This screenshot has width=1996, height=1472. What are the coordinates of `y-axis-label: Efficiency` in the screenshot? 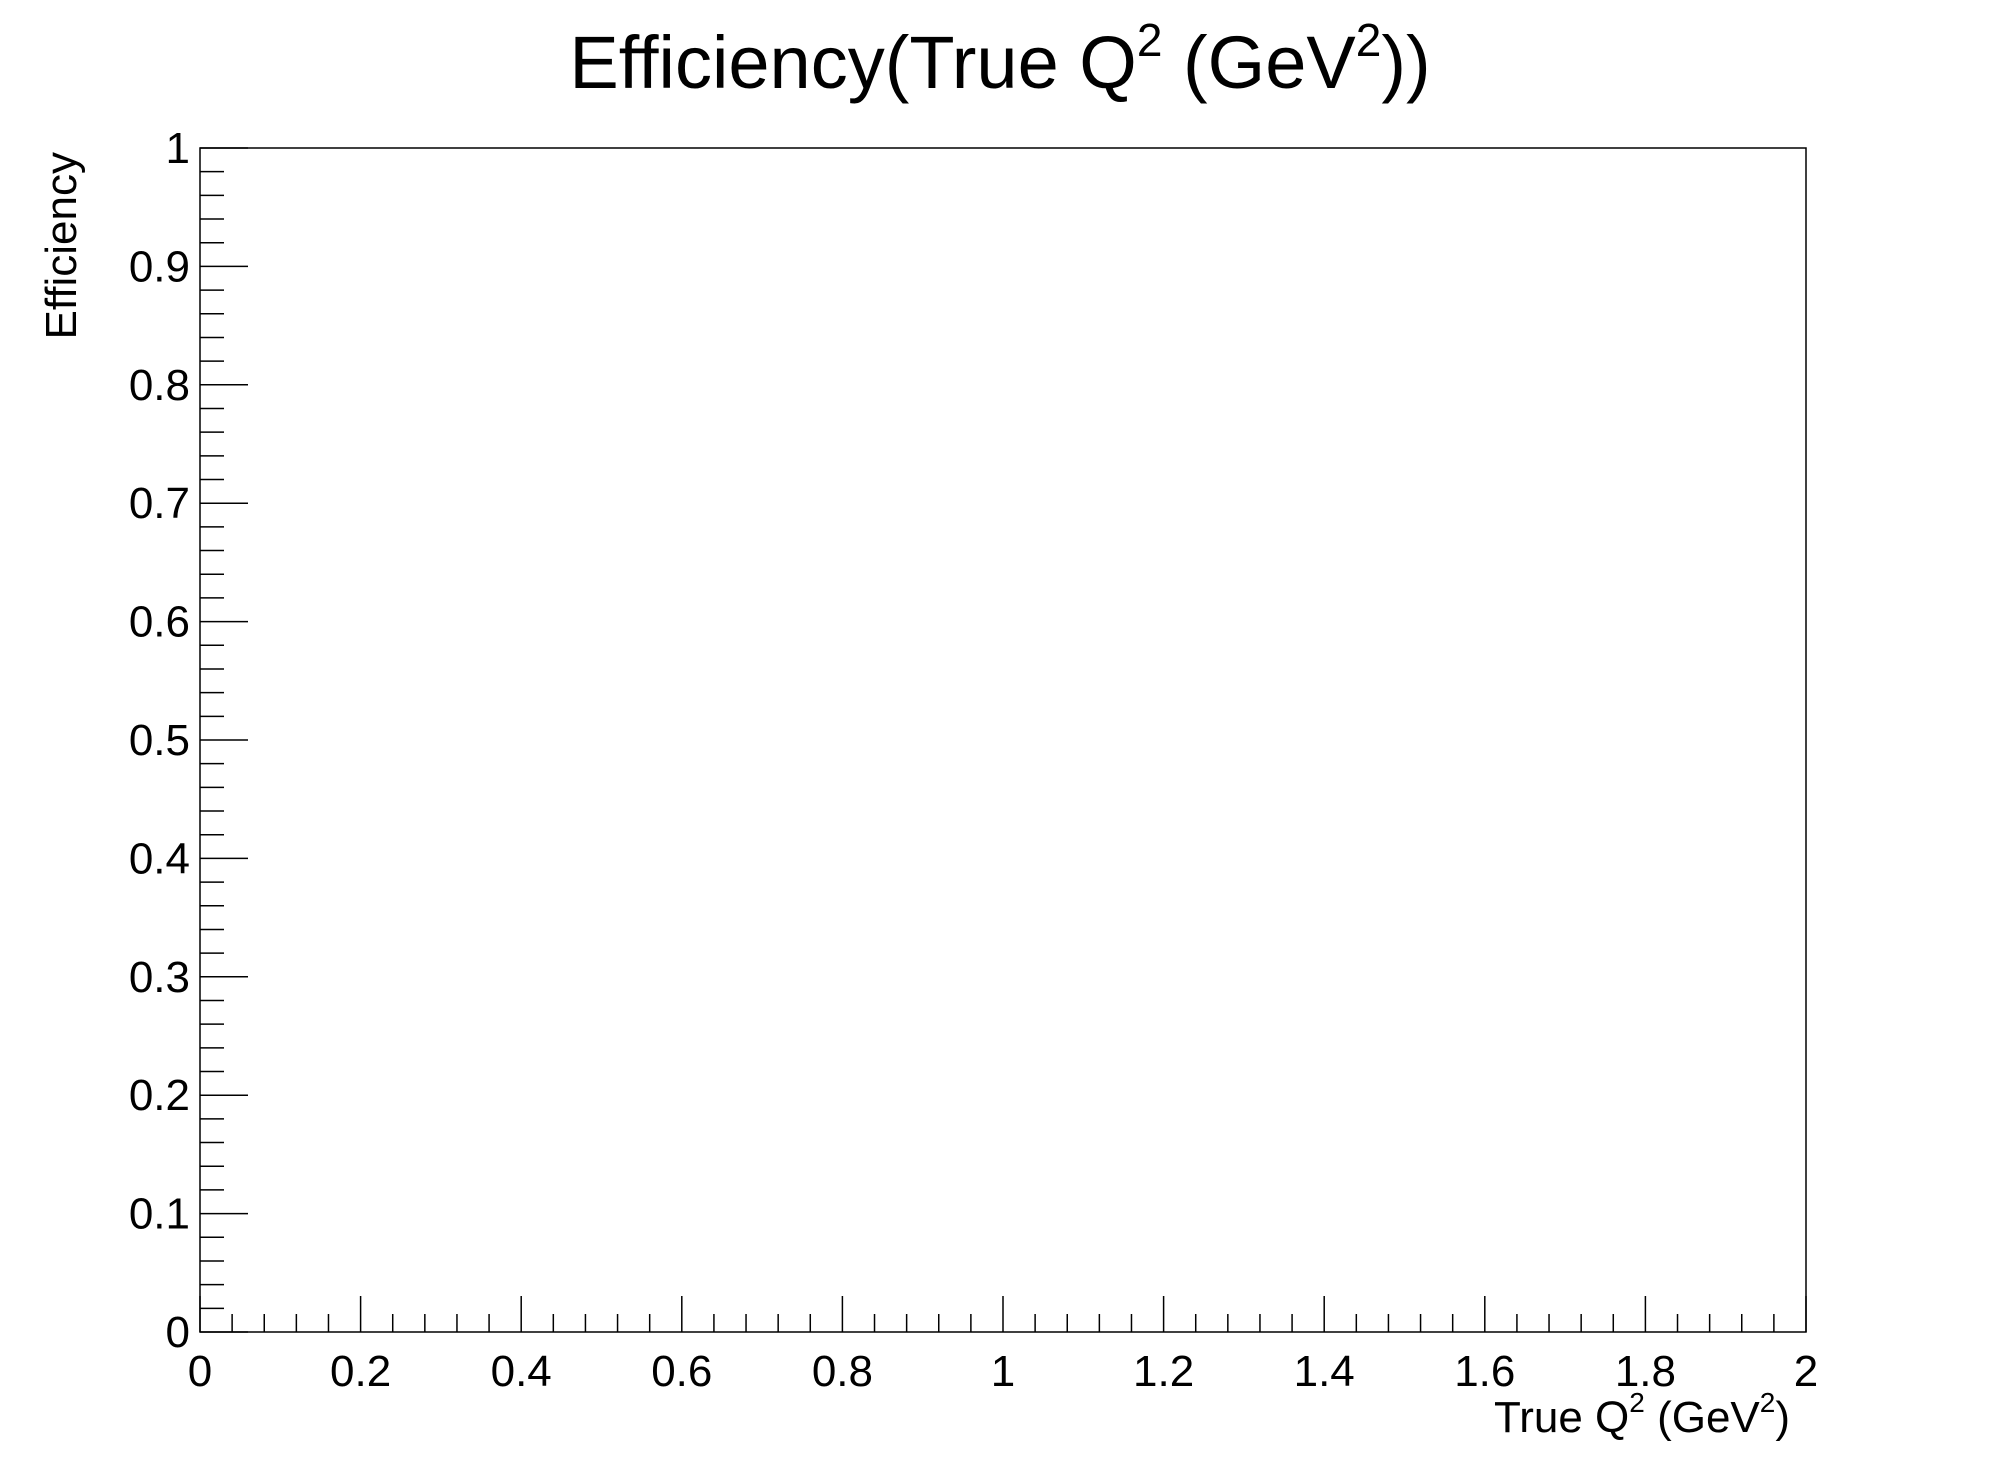 It's located at (61, 246).